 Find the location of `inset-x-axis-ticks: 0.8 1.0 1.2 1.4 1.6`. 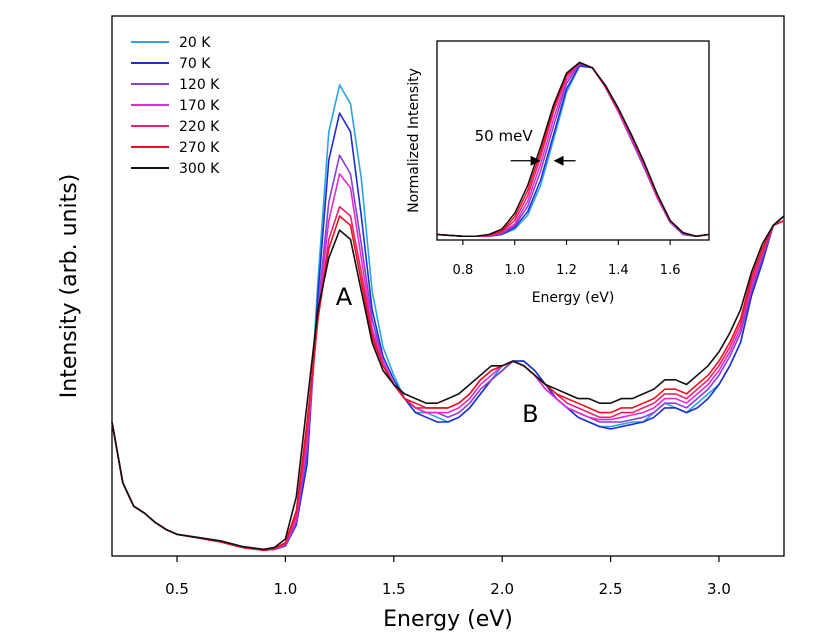

inset-x-axis-ticks: 0.8 1.0 1.2 1.4 1.6 is located at coordinates (567, 259).